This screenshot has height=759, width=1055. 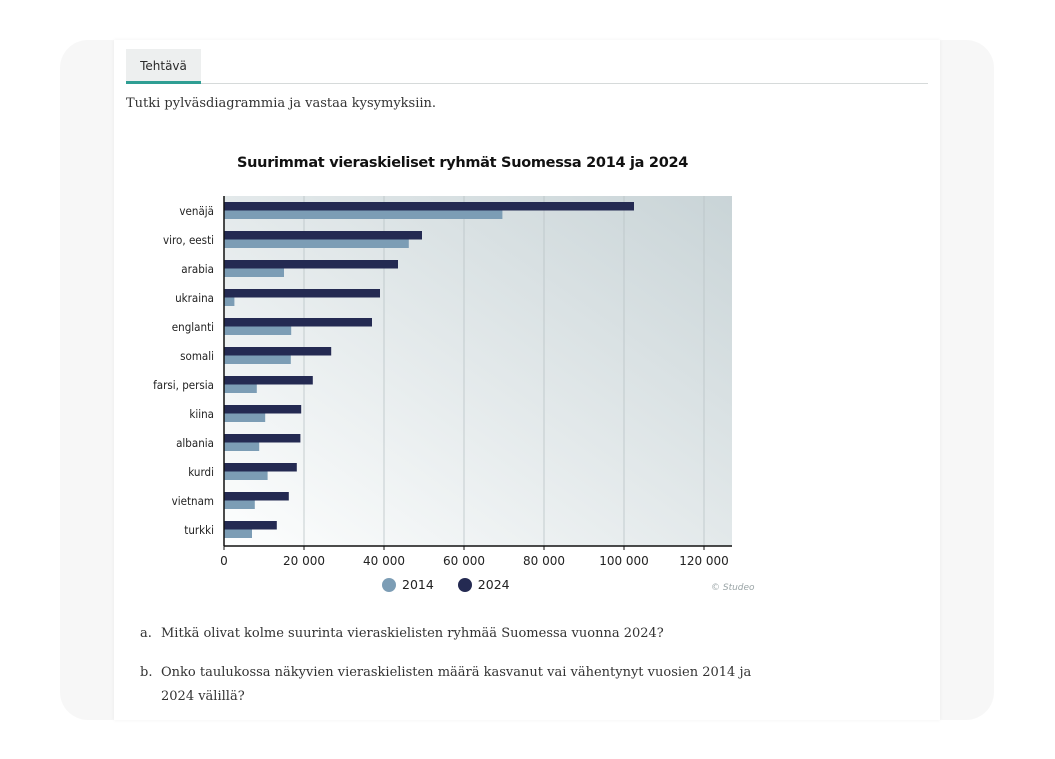 I want to click on legend-swatch-2024, so click(x=464, y=585).